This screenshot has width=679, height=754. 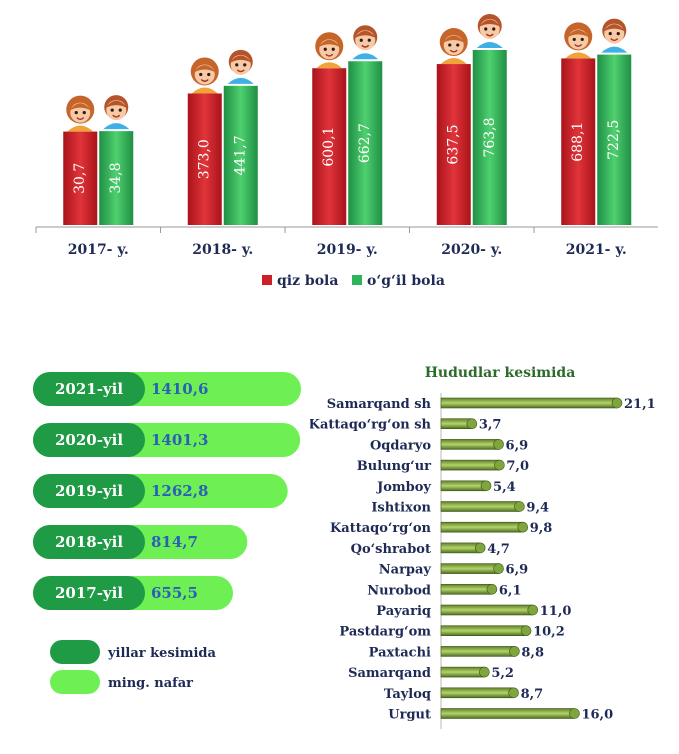 What do you see at coordinates (75, 682) in the screenshot?
I see `legend-swatch-ming-nafar` at bounding box center [75, 682].